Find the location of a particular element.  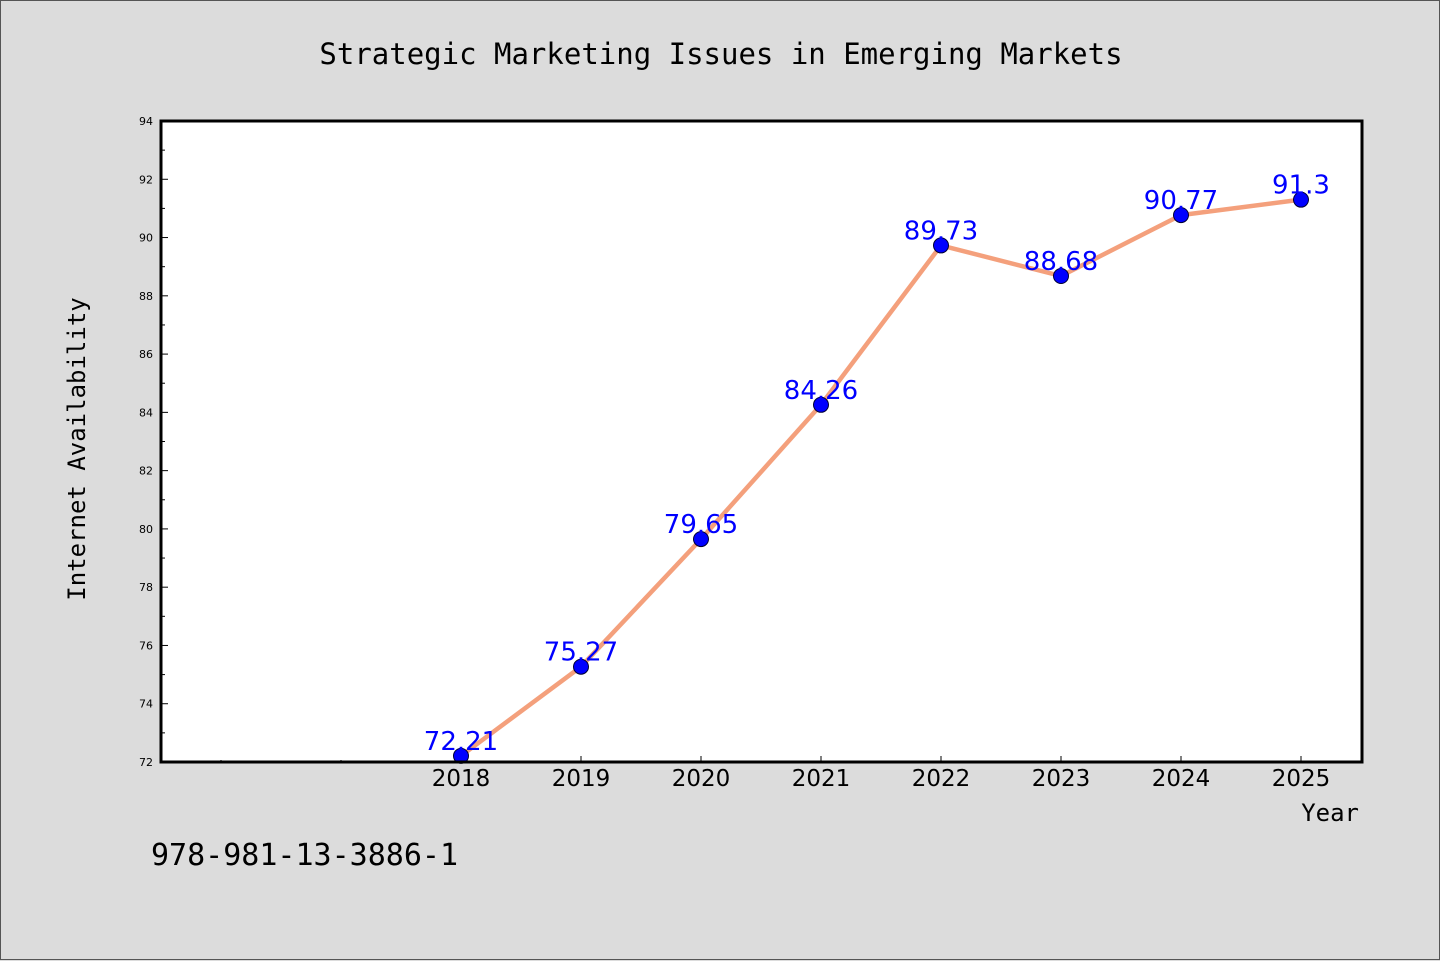

y-tick-label: 80 is located at coordinates (146, 529).